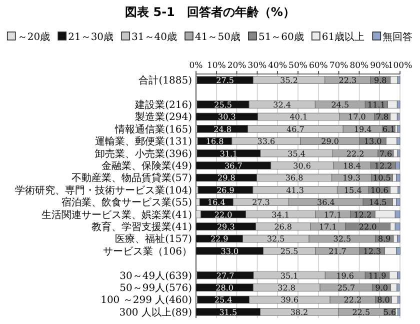 The image size is (420, 324). I want to click on data-label: 10.6, so click(379, 190).